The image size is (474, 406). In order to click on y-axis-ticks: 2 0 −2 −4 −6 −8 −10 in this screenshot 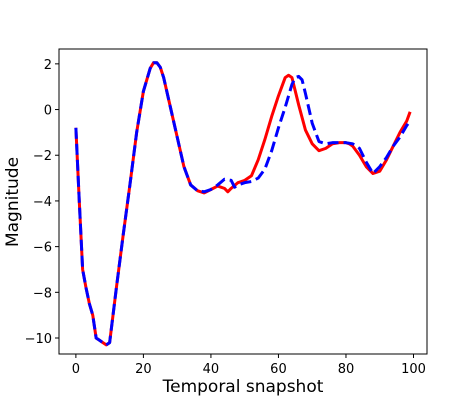, I will do `click(42, 202)`.